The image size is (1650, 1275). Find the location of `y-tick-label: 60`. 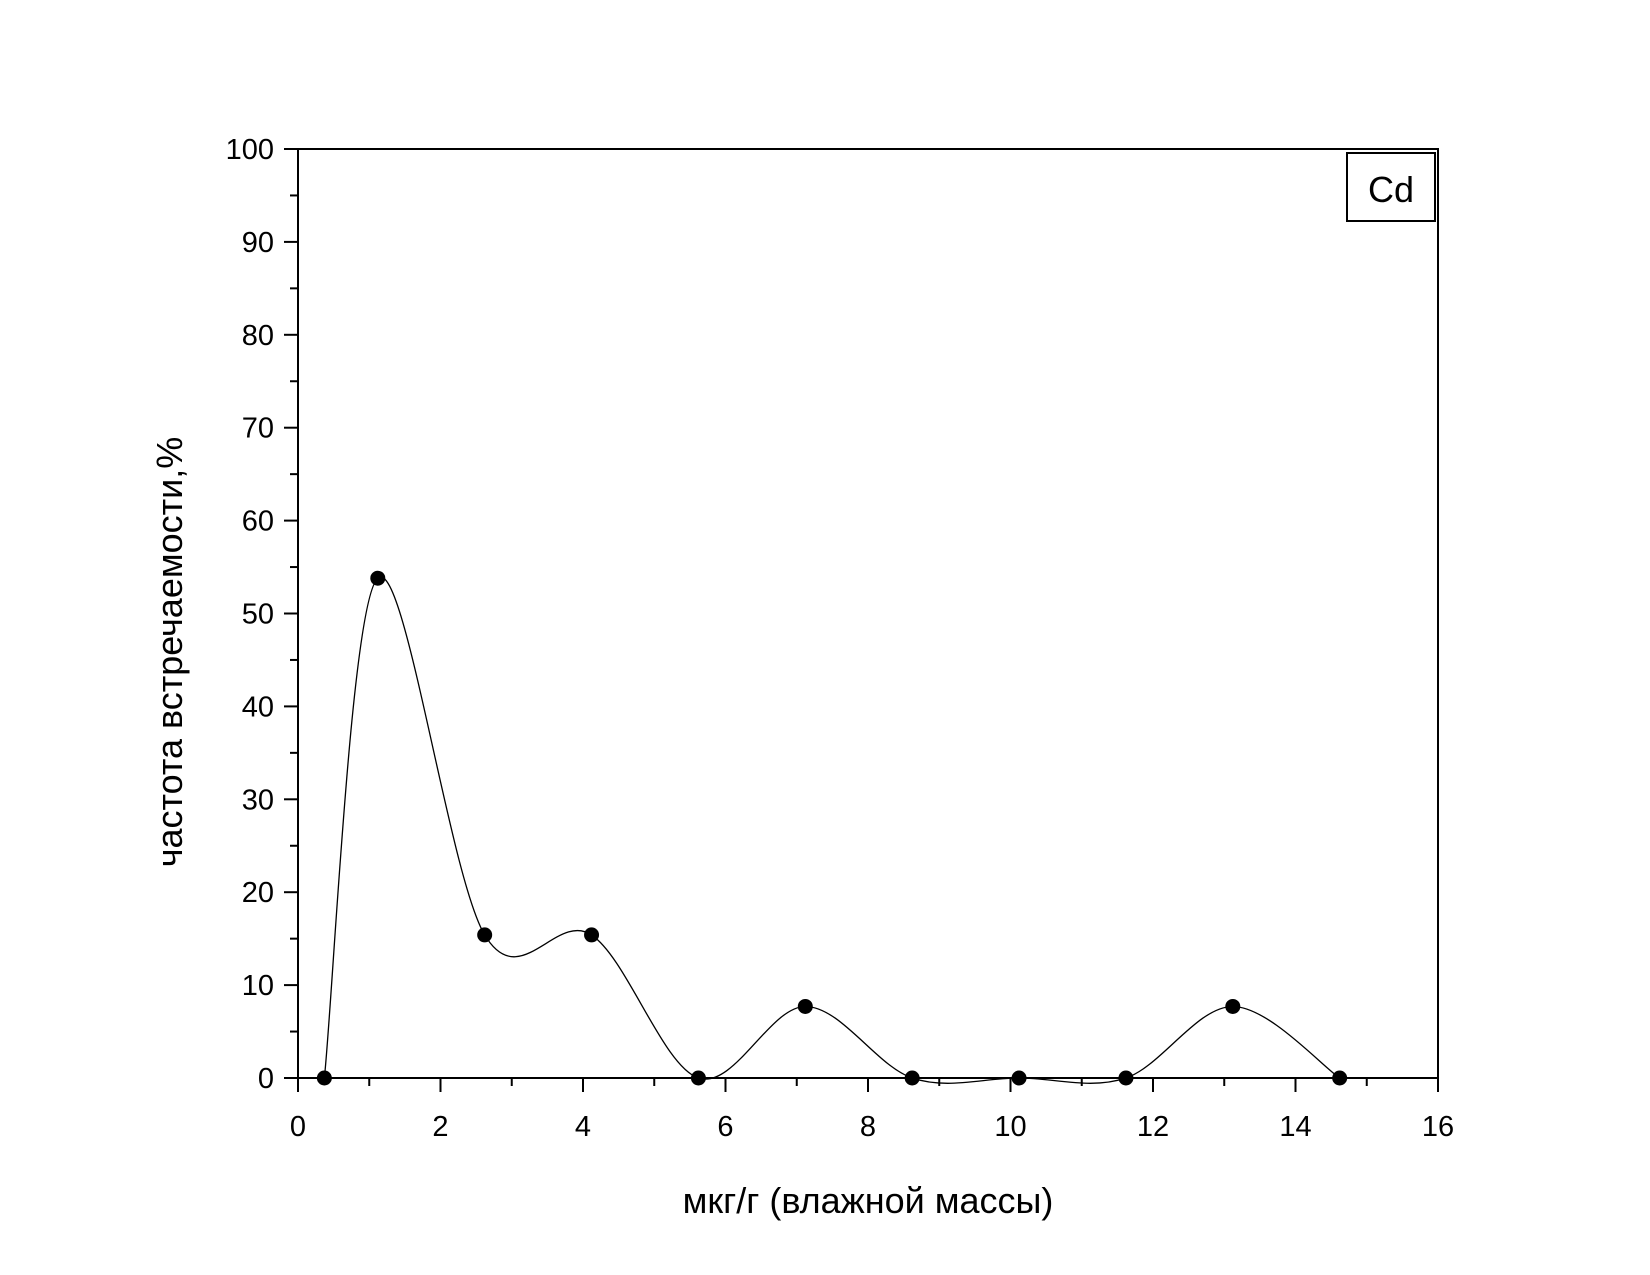

y-tick-label: 60 is located at coordinates (258, 522).